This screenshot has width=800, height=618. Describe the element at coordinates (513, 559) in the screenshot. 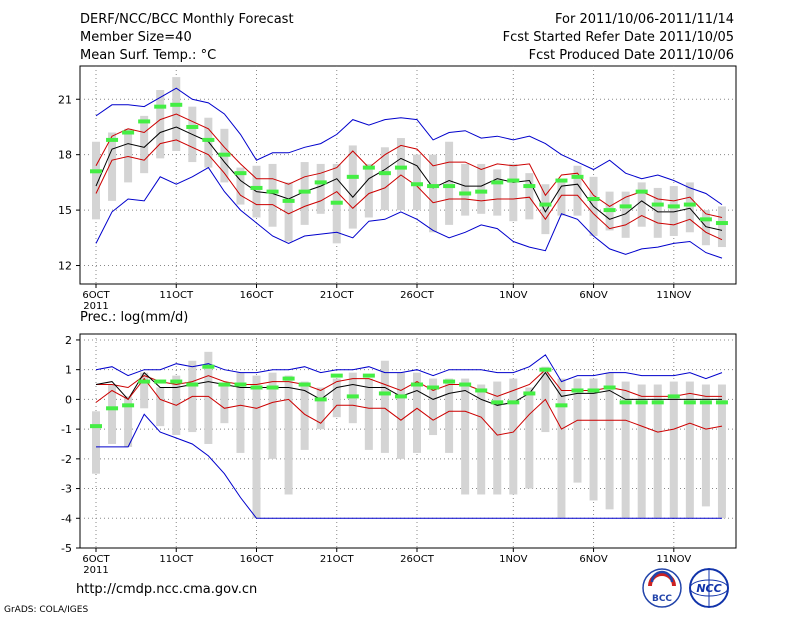

I see `prec-xtick-label: 1NOV` at that location.